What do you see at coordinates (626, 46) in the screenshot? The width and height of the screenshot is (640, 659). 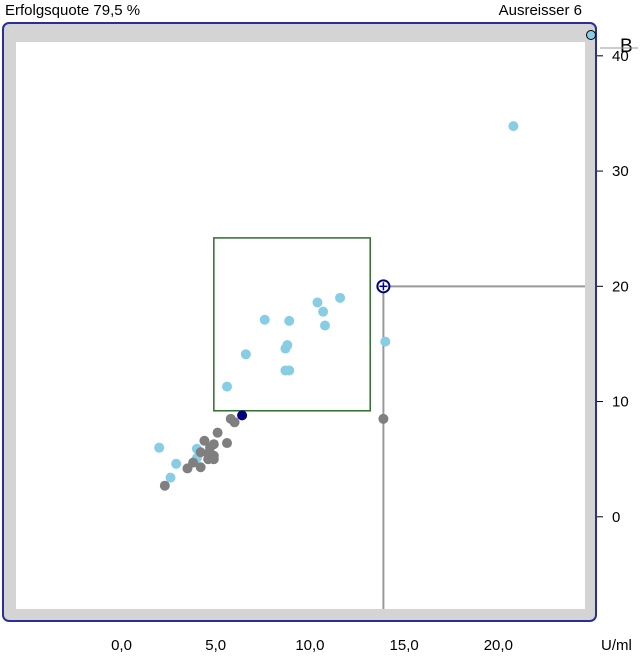 I see `y-axis-title: B` at bounding box center [626, 46].